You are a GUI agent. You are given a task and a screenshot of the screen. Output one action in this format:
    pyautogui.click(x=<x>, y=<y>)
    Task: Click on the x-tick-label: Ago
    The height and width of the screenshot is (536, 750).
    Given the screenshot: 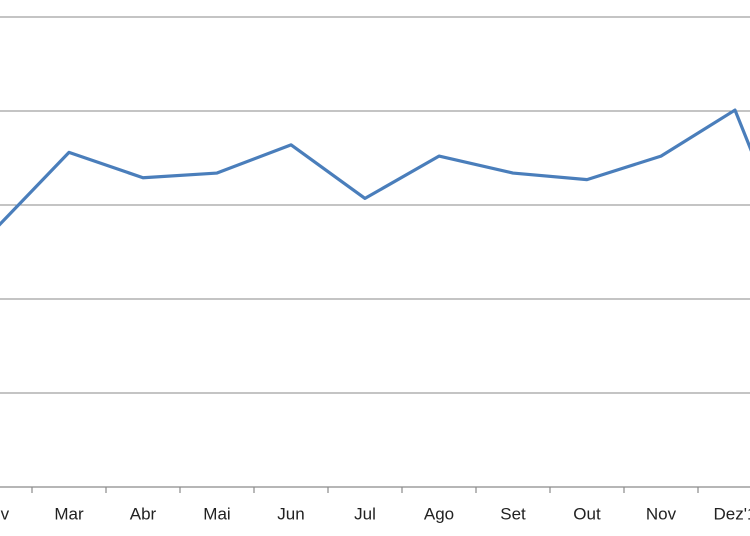 What is the action you would take?
    pyautogui.click(x=439, y=513)
    